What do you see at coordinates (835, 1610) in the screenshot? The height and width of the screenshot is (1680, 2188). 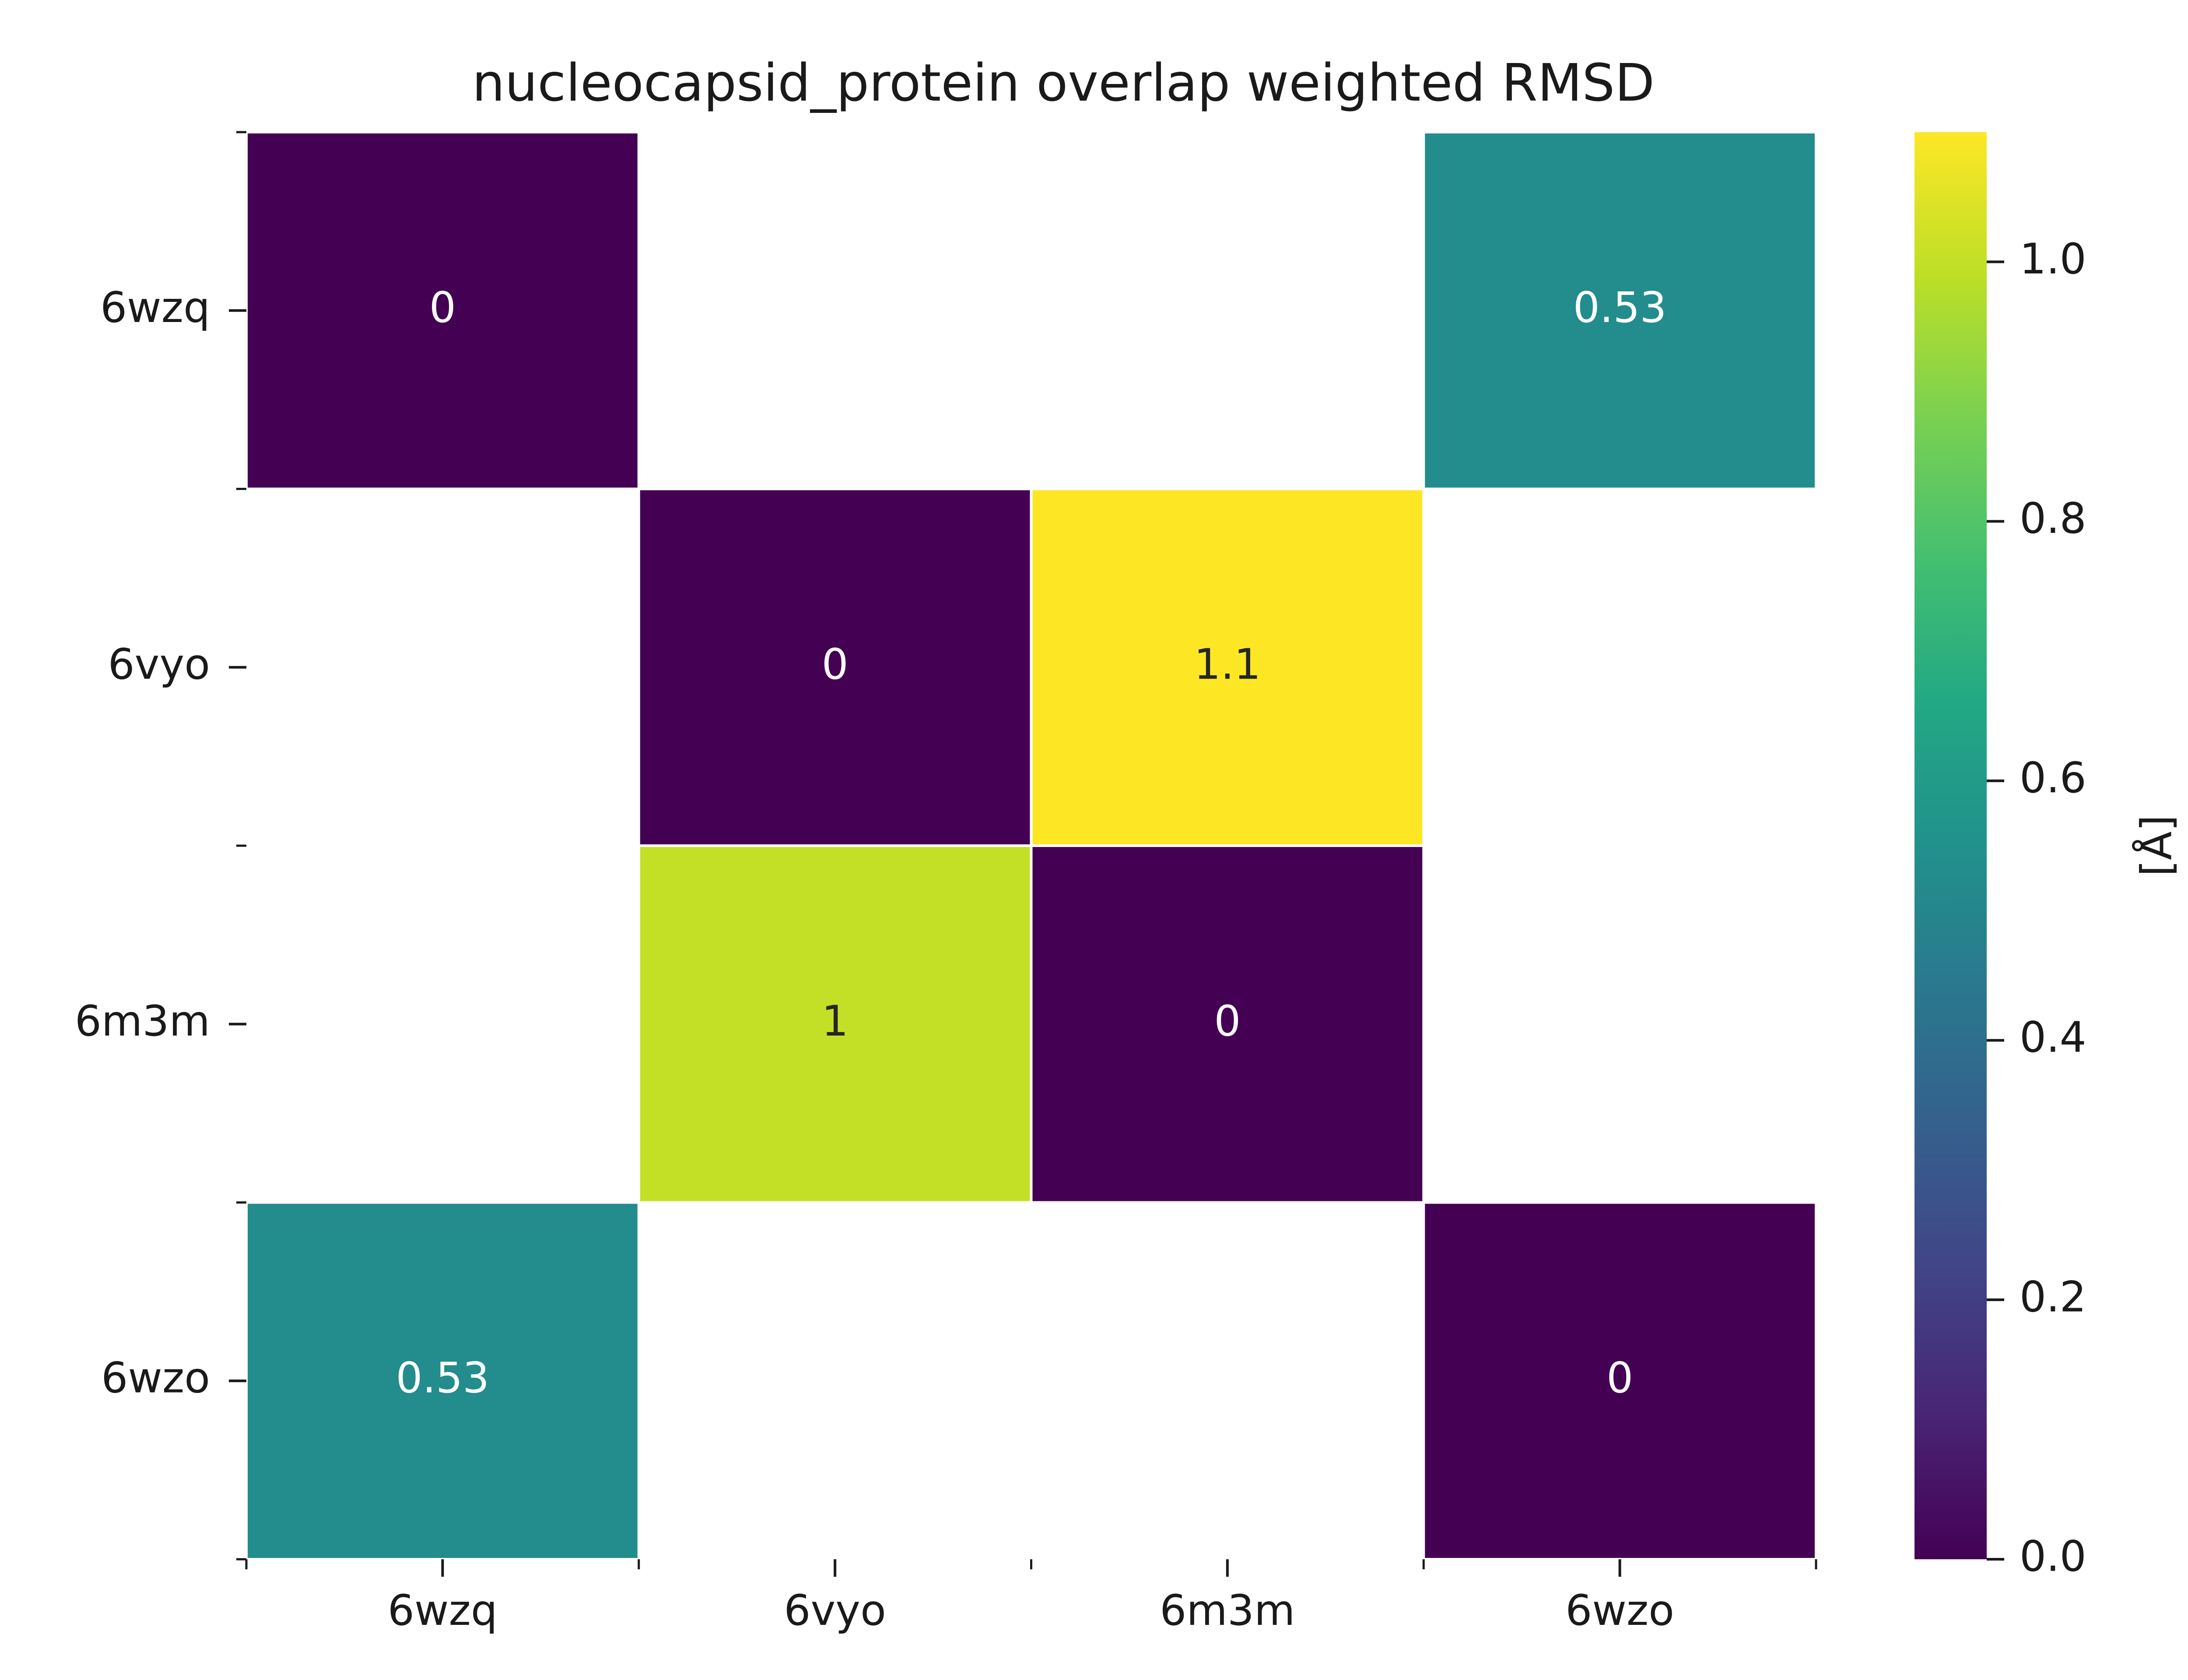 I see `x-tick-label: 6vyo` at bounding box center [835, 1610].